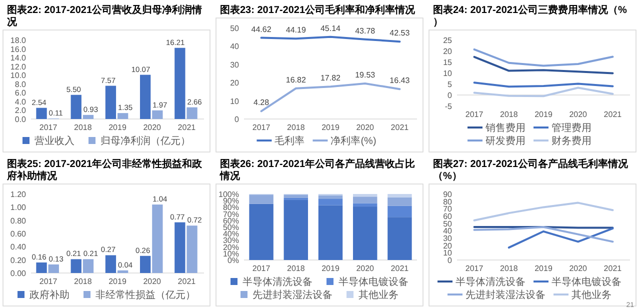 Image resolution: width=640 pixels, height=308 pixels. Describe the element at coordinates (18, 260) in the screenshot. I see `ytick: 0.20` at that location.